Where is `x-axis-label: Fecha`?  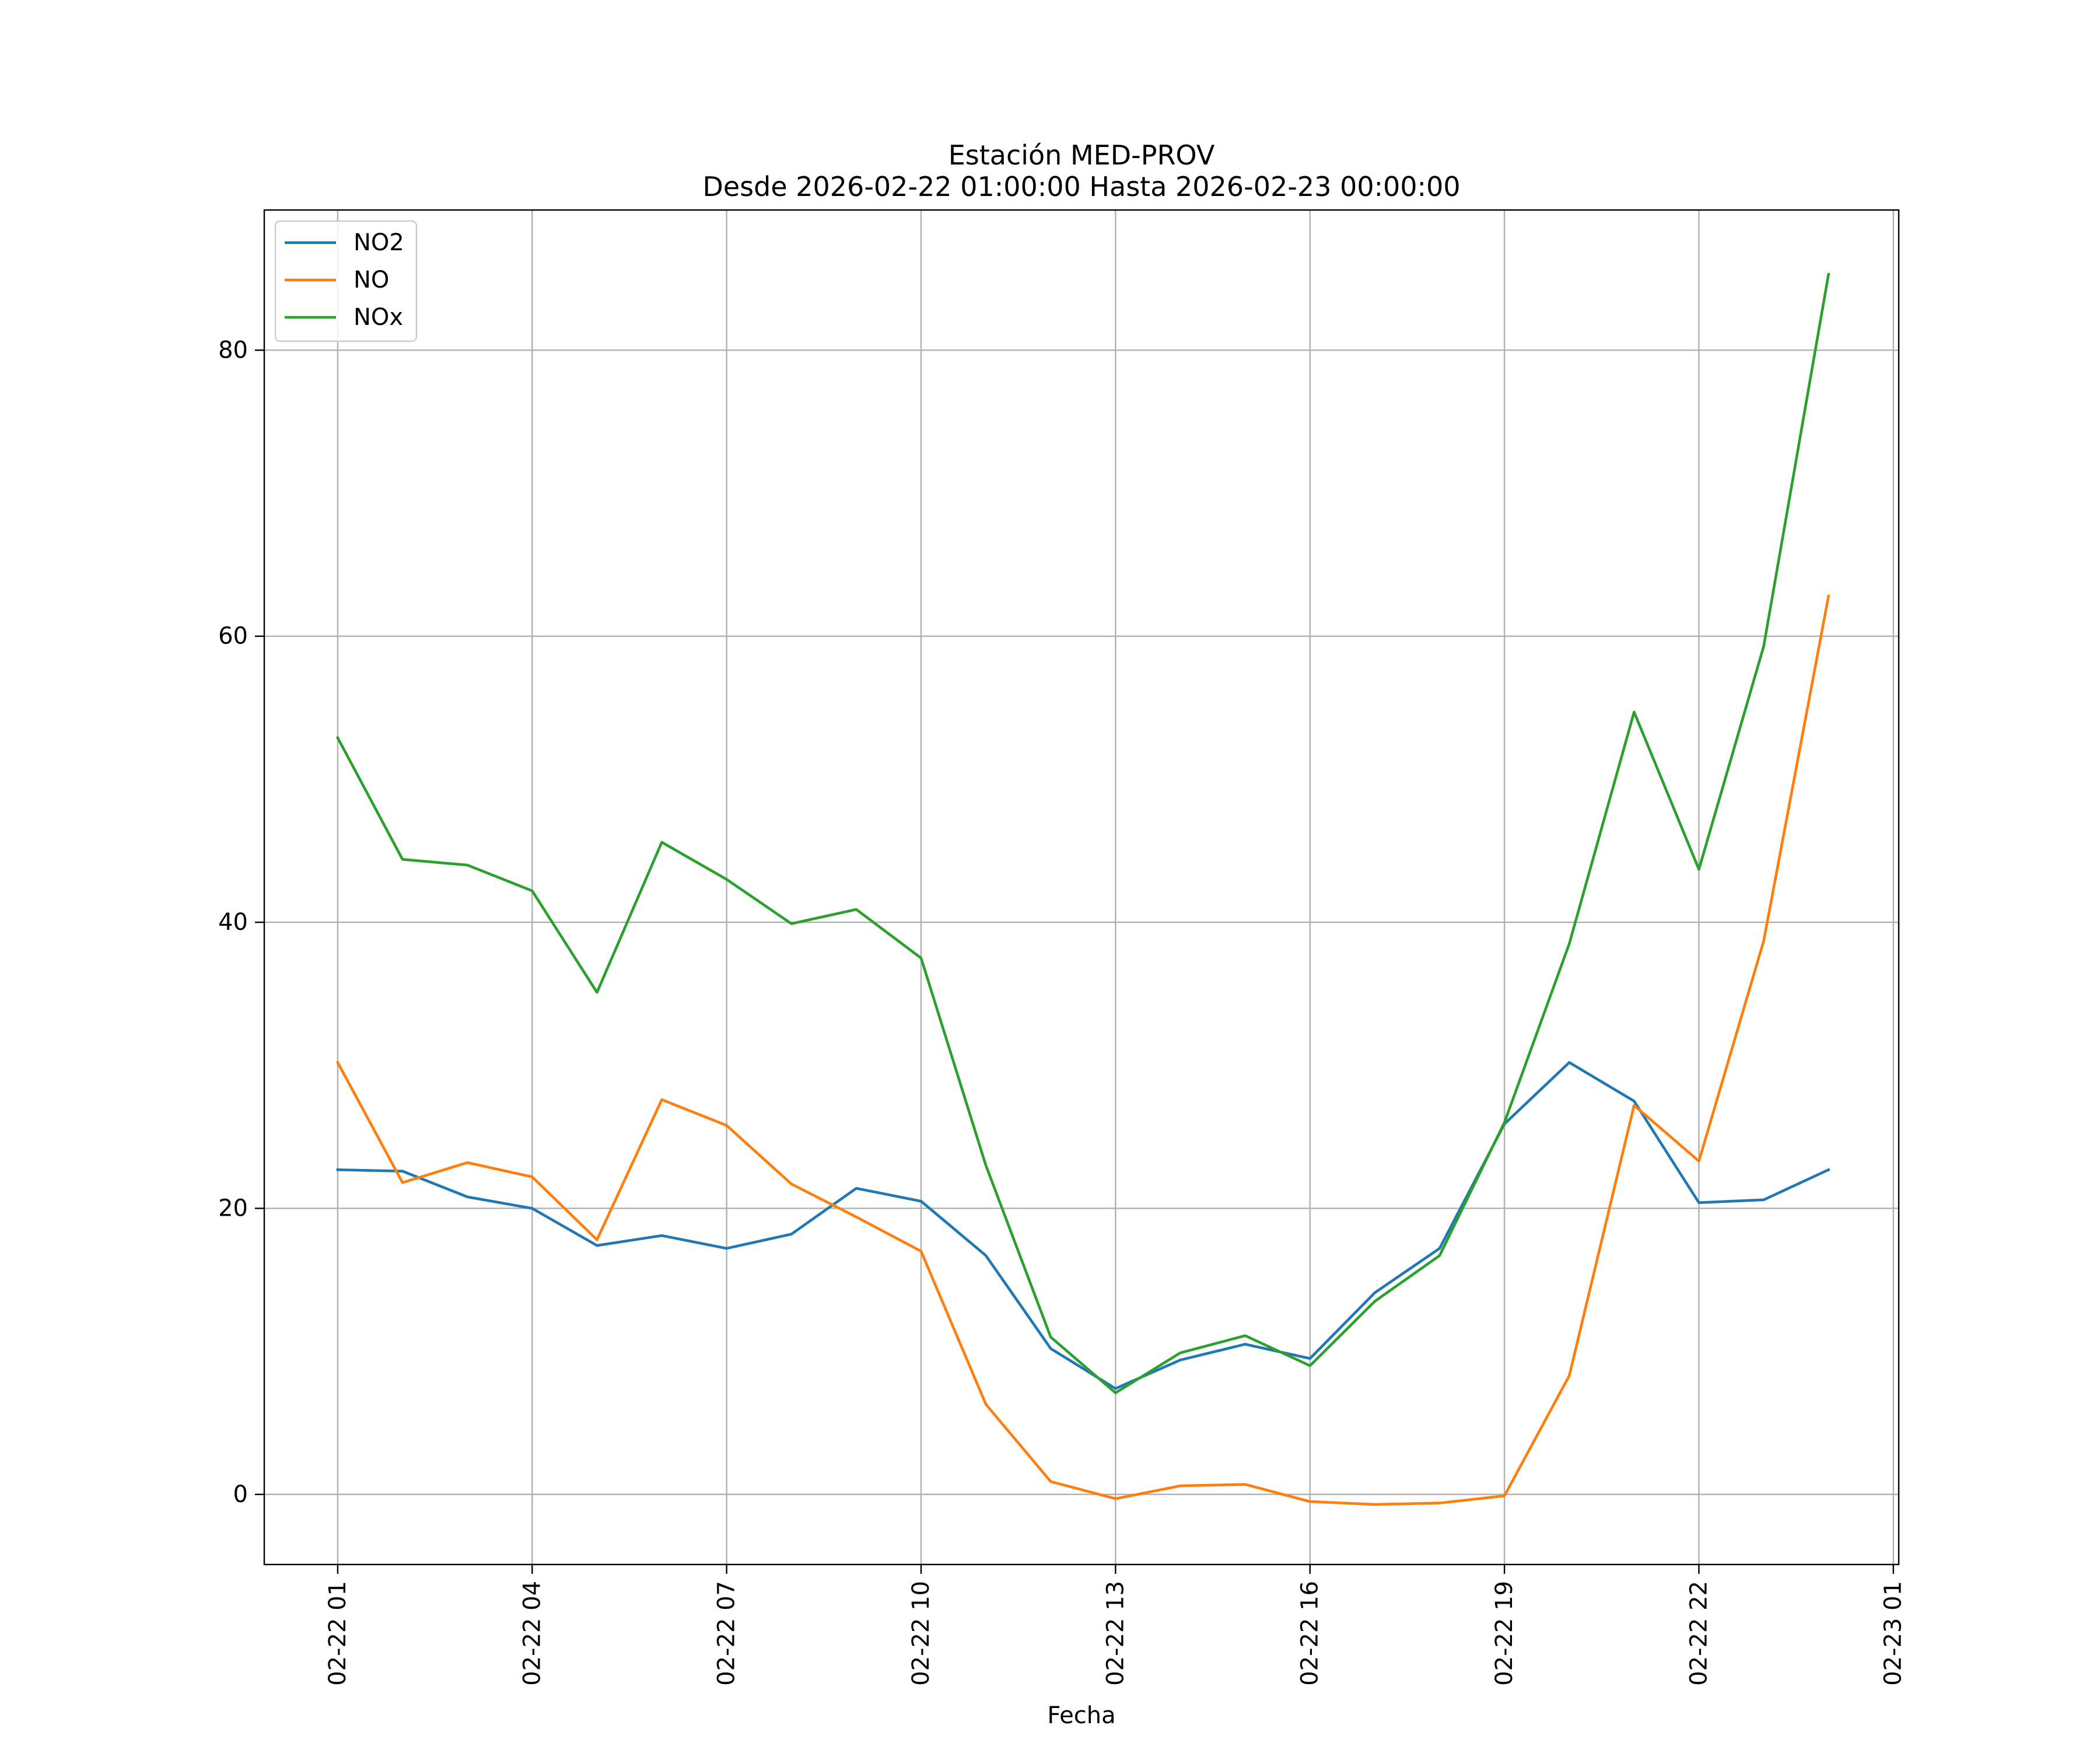 x-axis-label: Fecha is located at coordinates (1081, 1715).